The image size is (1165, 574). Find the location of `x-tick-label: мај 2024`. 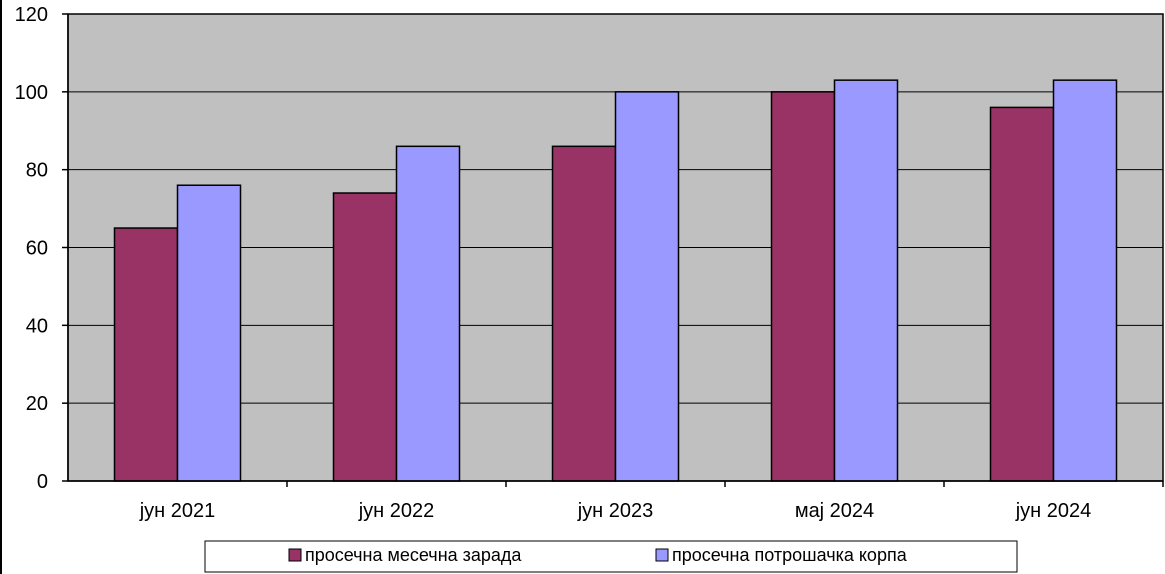

x-tick-label: мај 2024 is located at coordinates (834, 511).